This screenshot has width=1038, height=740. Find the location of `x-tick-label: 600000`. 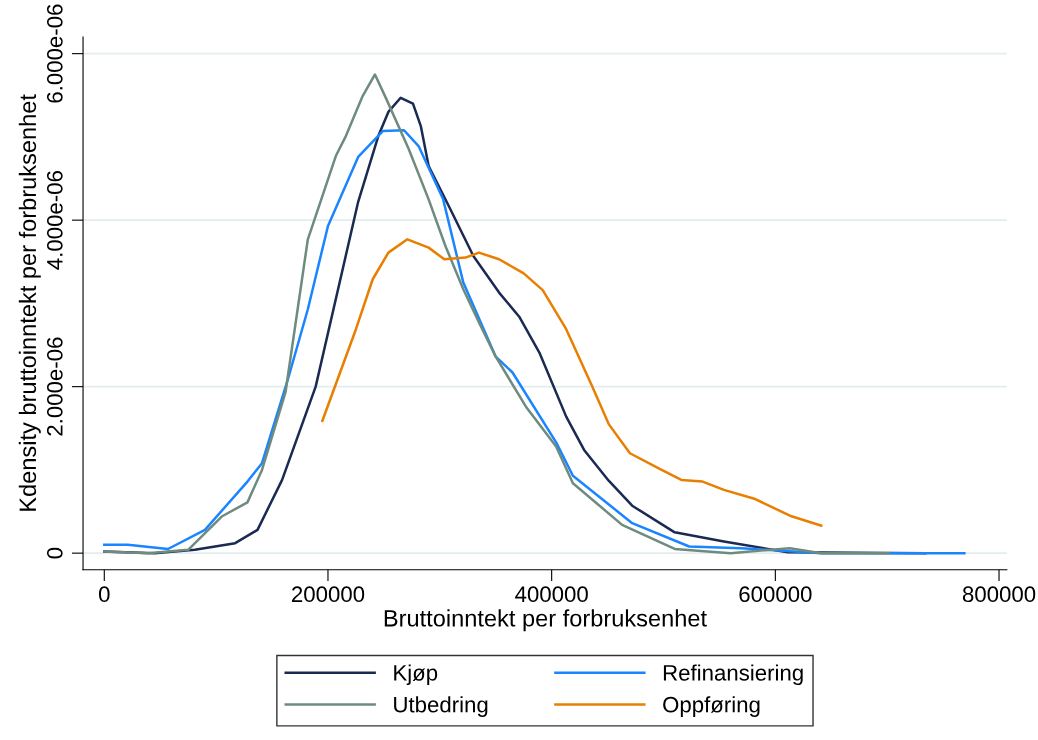

x-tick-label: 600000 is located at coordinates (775, 594).